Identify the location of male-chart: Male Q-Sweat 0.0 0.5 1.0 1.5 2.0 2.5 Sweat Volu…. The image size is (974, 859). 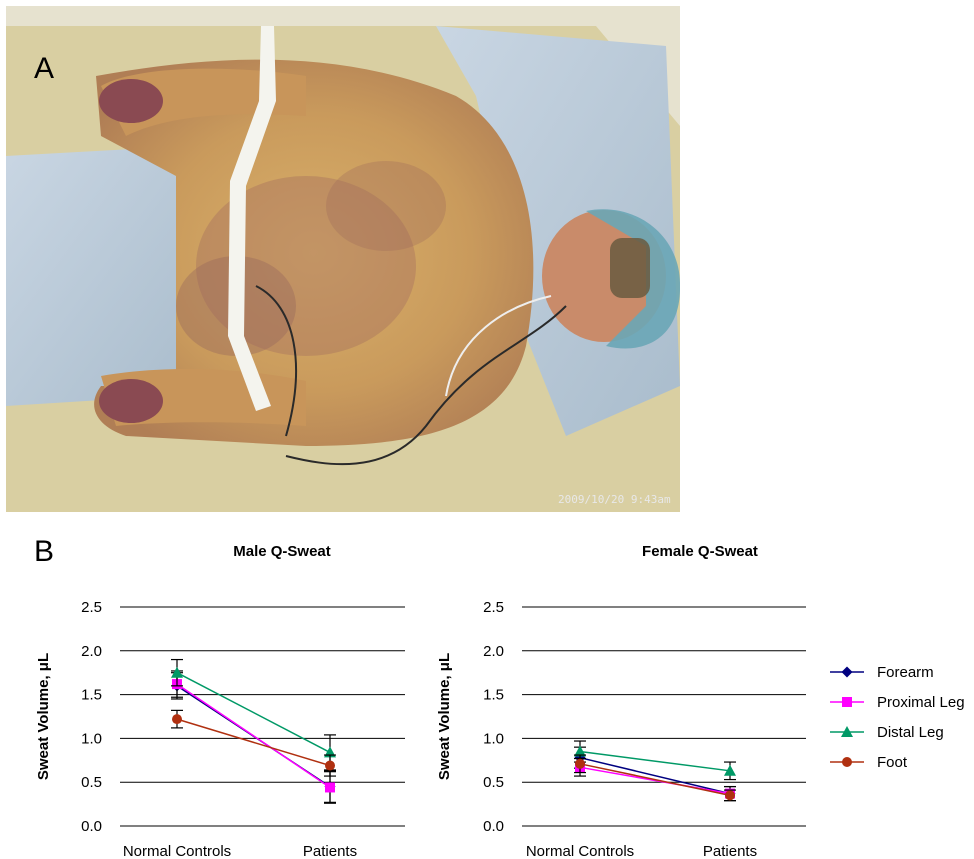
(220, 701).